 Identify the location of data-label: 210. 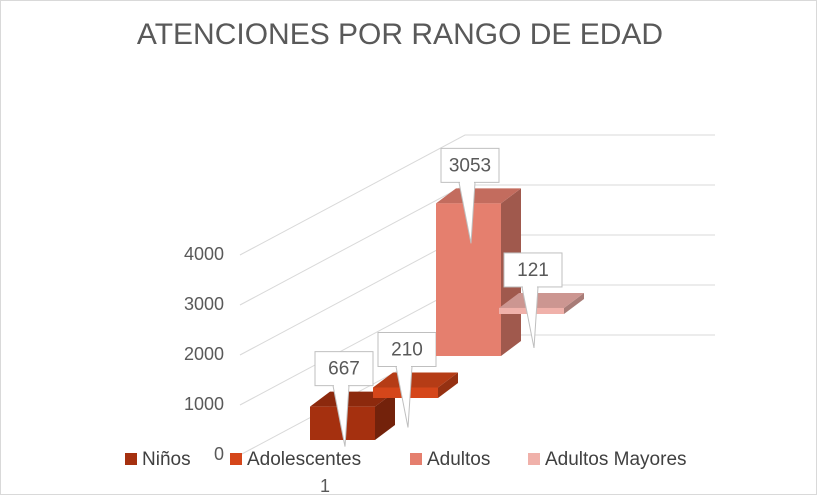
(407, 350).